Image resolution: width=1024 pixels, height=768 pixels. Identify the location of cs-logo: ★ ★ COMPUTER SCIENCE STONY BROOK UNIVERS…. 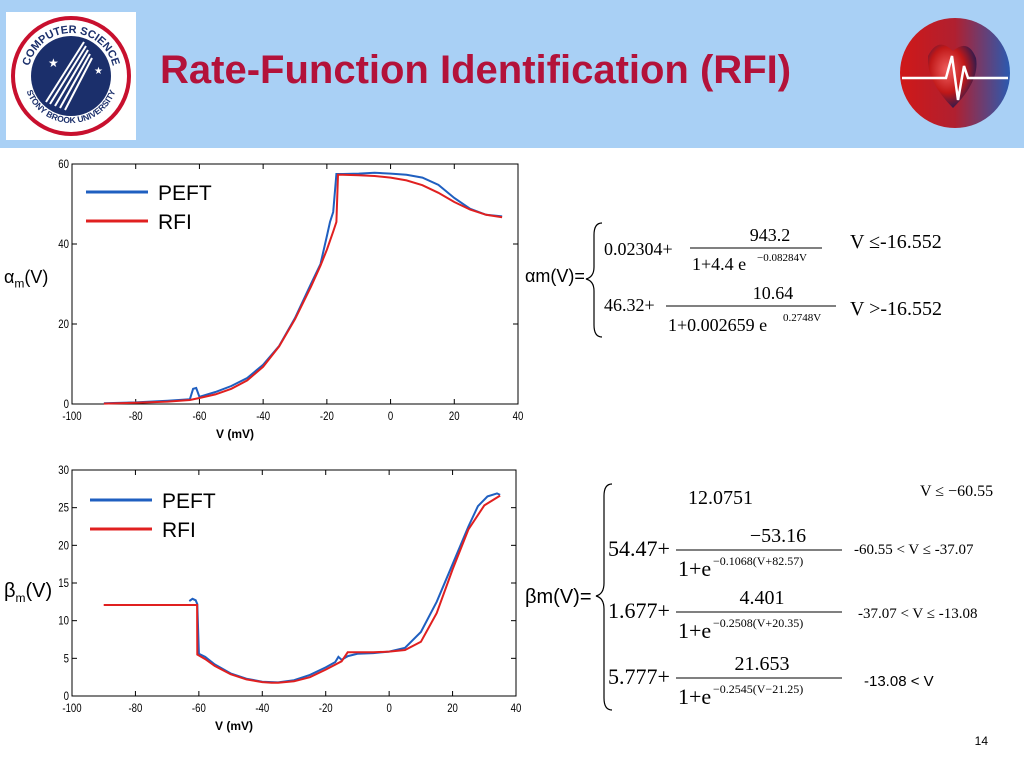
(71, 76).